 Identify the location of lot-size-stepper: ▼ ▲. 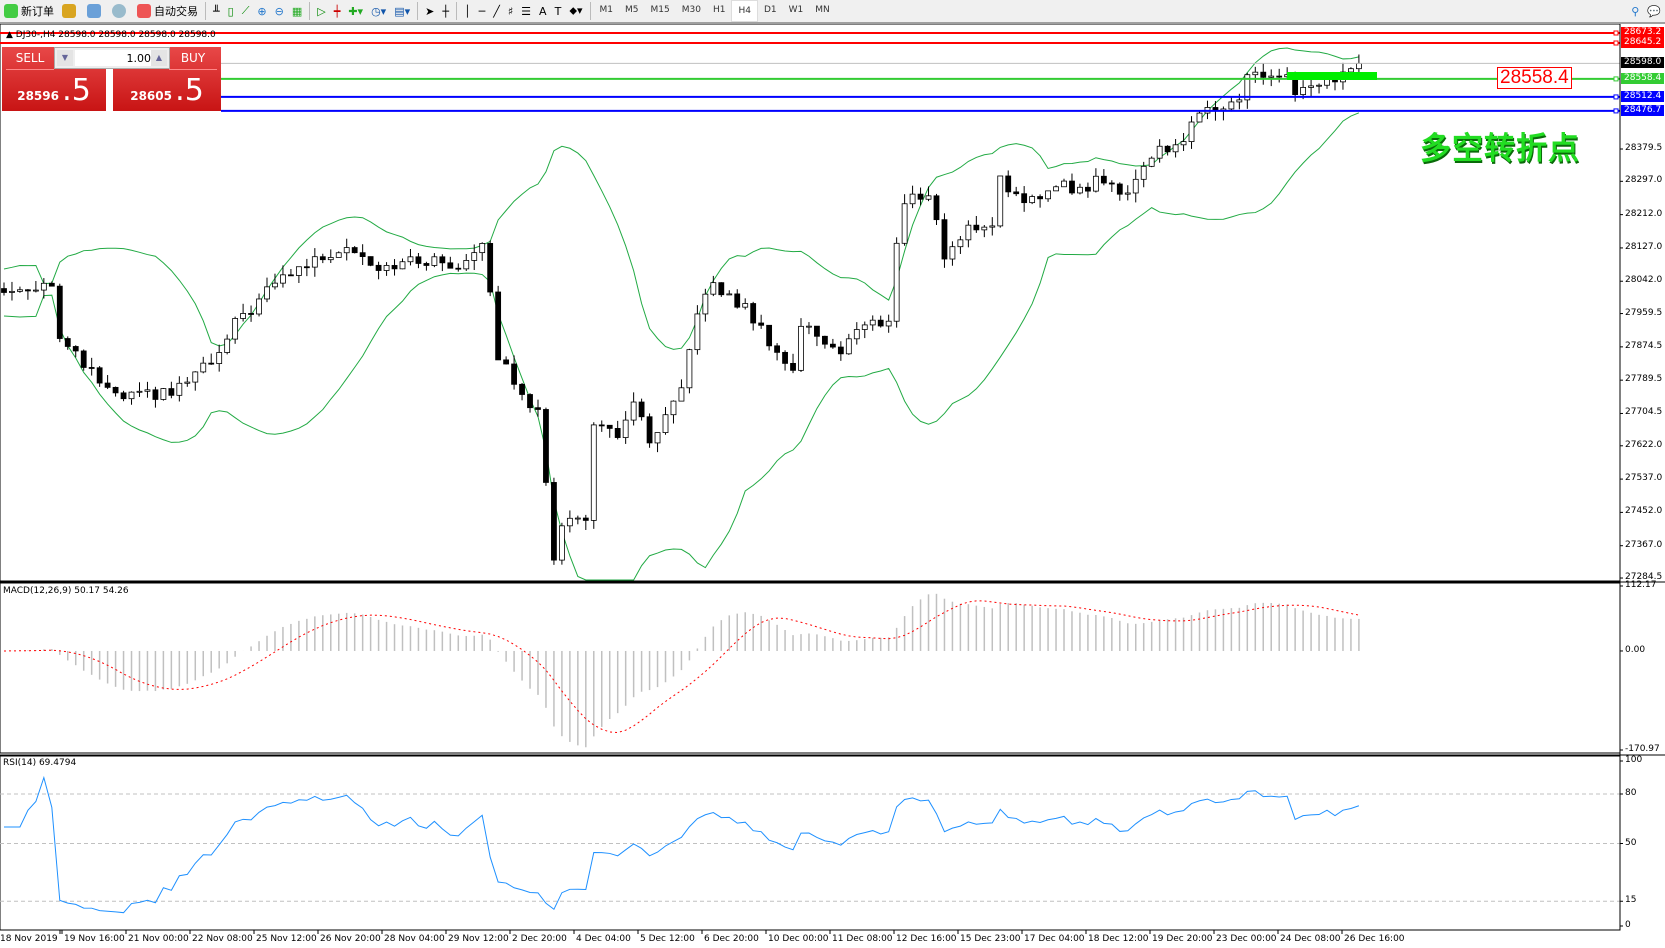
(112, 58).